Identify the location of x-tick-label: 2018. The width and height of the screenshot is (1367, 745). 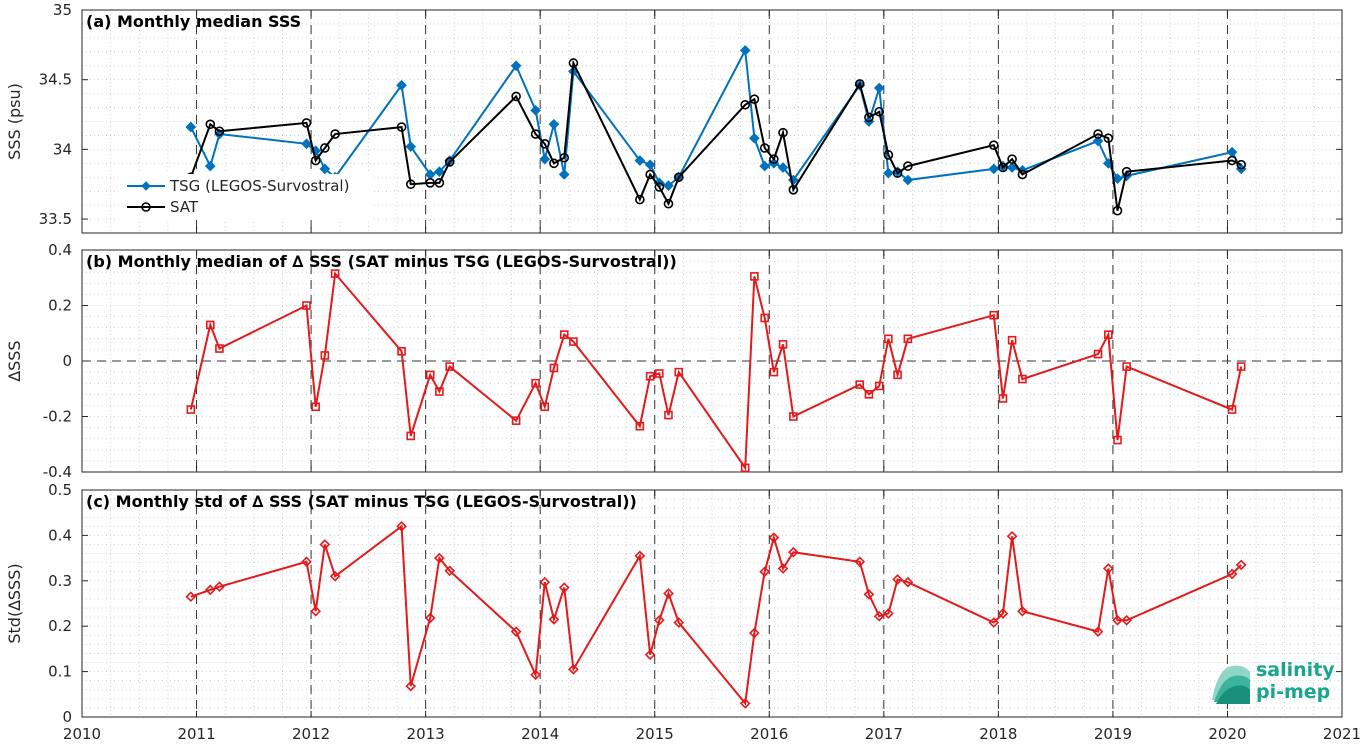
(998, 734).